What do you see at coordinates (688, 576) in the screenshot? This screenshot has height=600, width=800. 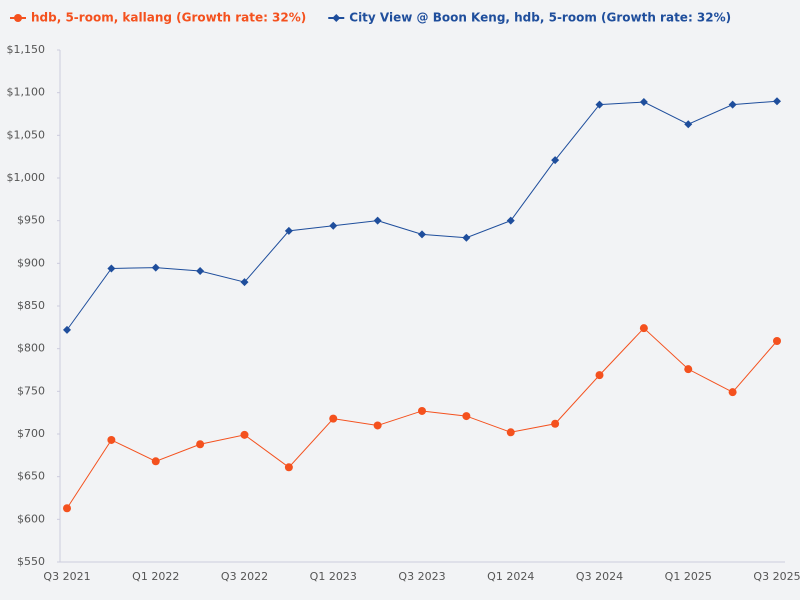 I see `x-tick-label: Q1 2025` at bounding box center [688, 576].